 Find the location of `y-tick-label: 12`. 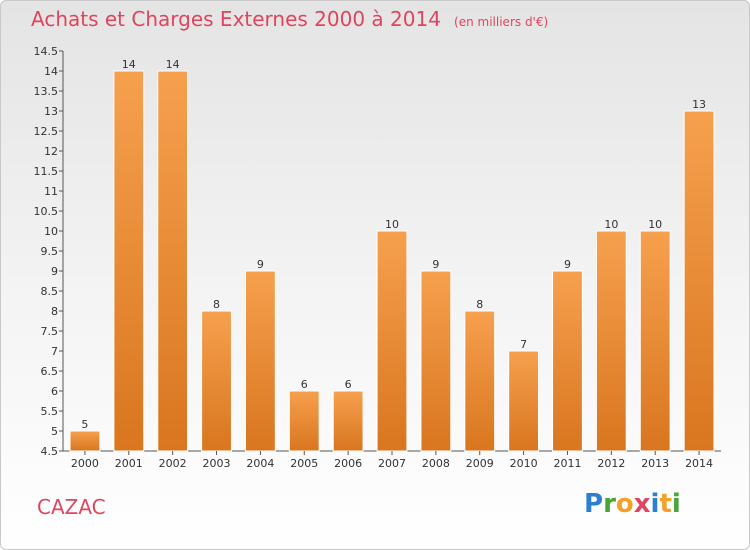

y-tick-label: 12 is located at coordinates (51, 151).